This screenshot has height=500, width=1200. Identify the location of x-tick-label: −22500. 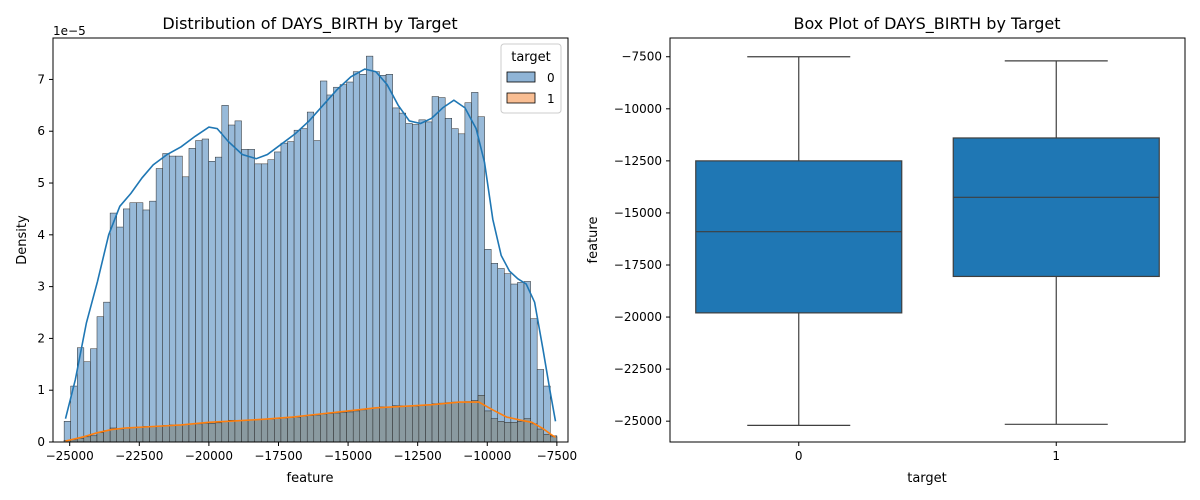
(139, 456).